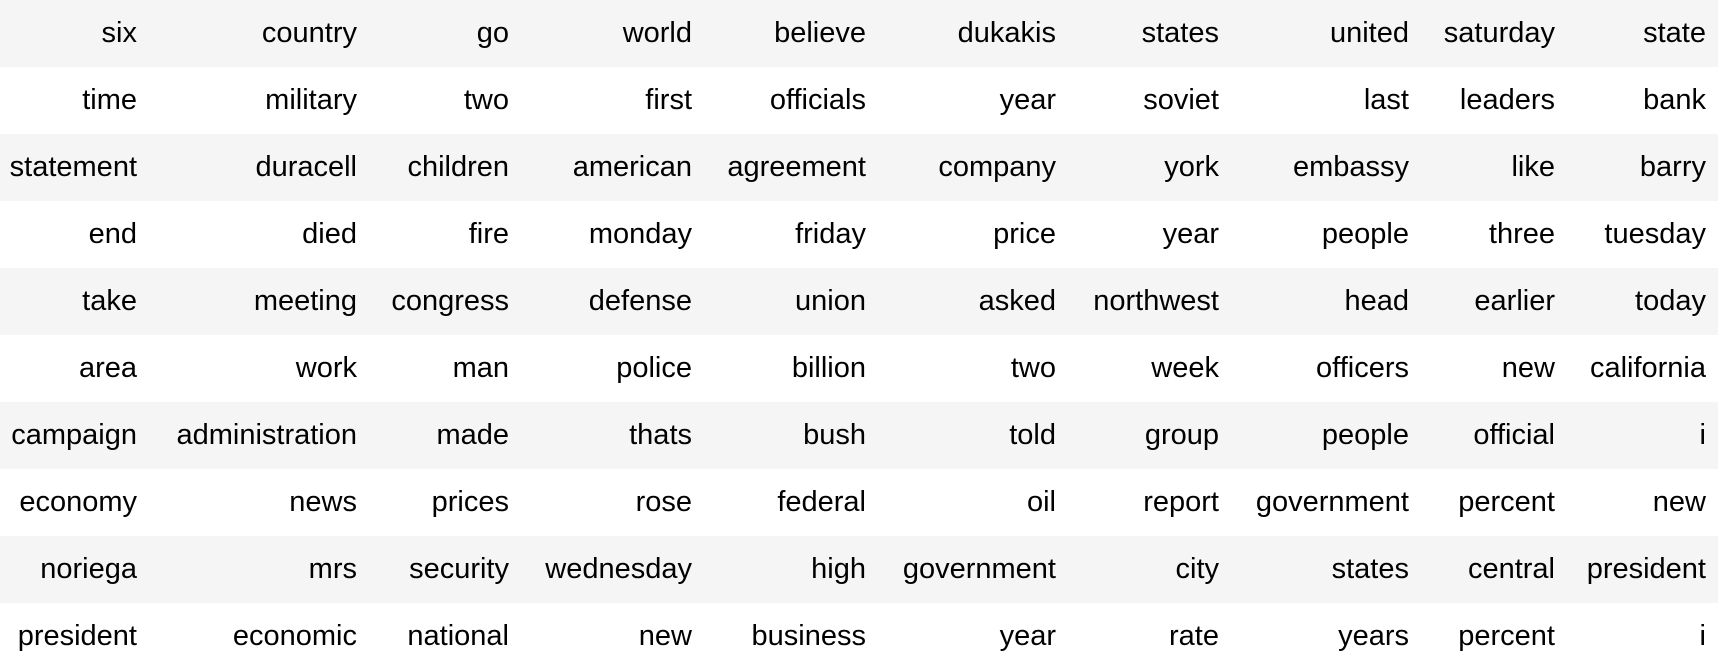  I want to click on table-cell: told, so click(973, 435).